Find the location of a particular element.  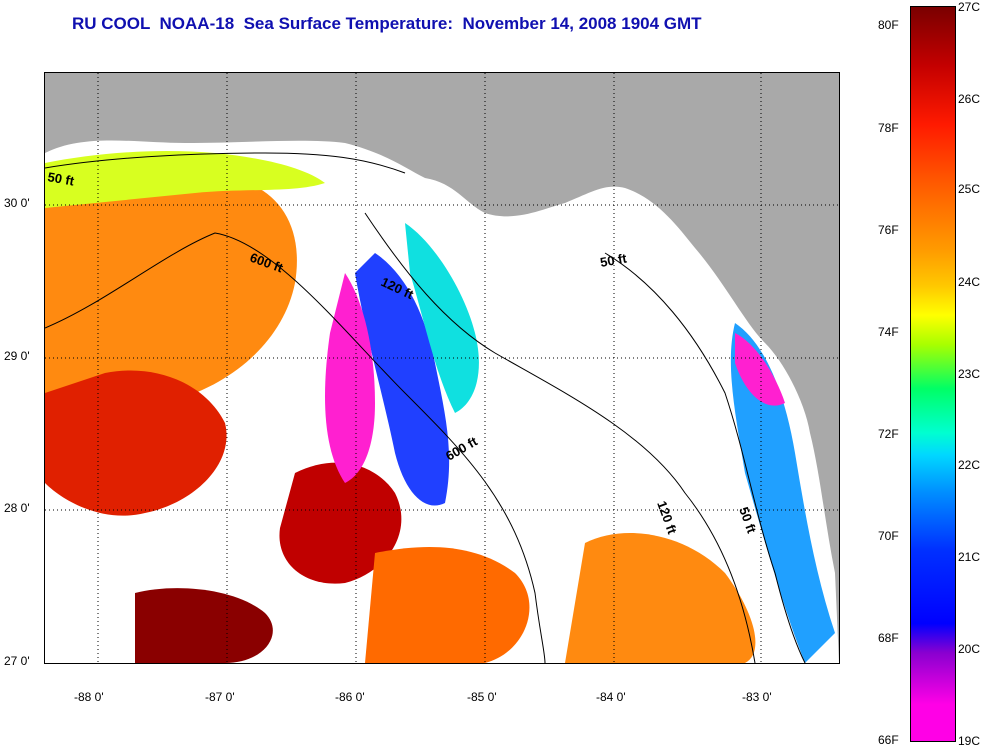

lat-label: 30 0' is located at coordinates (17, 203).